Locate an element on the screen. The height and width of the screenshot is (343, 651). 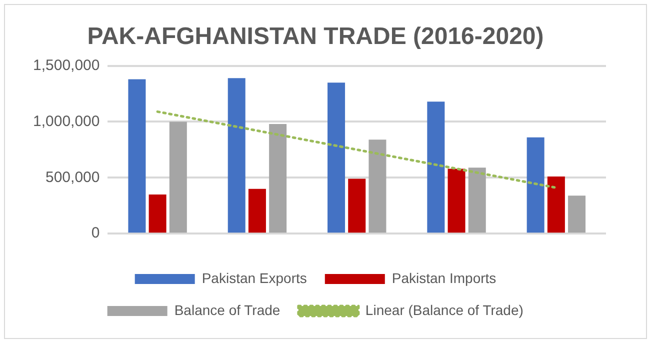
y-tick-label: 0 is located at coordinates (95, 233).